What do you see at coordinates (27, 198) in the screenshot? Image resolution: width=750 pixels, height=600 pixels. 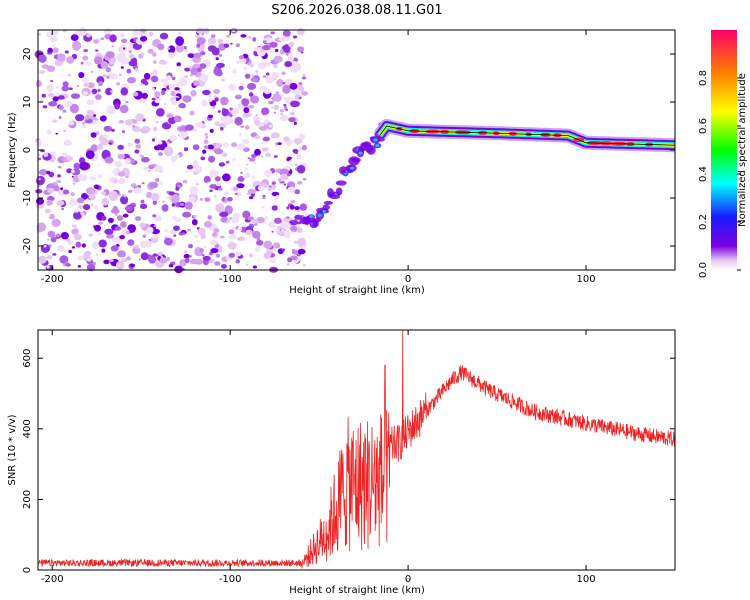 I see `y-tick-label: -10` at bounding box center [27, 198].